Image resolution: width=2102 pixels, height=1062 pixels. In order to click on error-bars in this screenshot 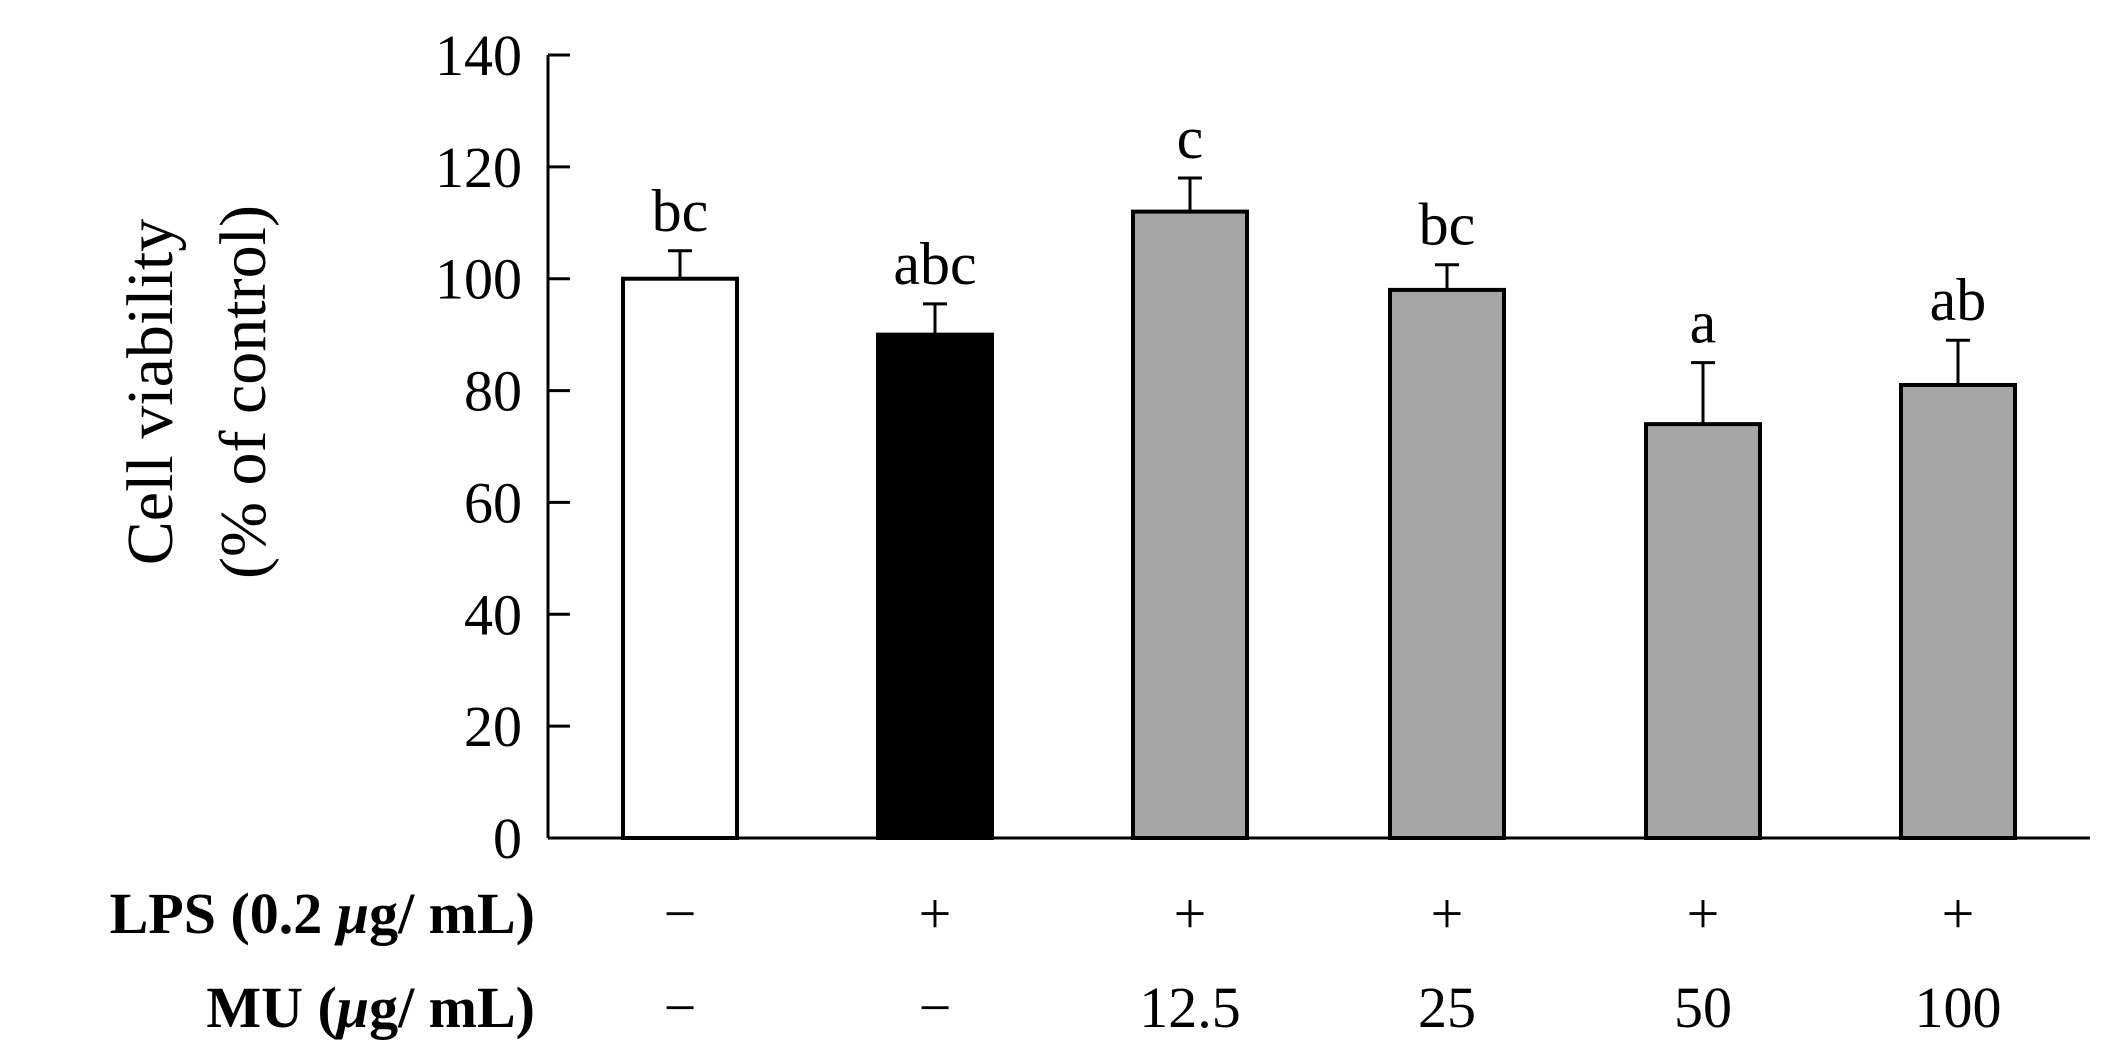, I will do `click(1319, 300)`.